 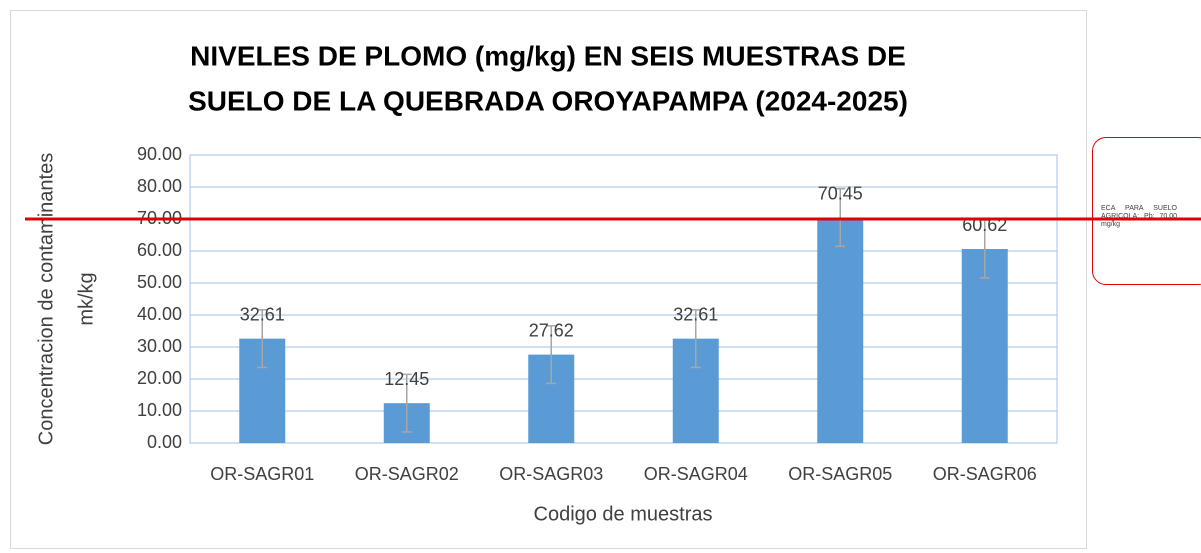 What do you see at coordinates (159, 154) in the screenshot?
I see `y-tick-label: 90.00` at bounding box center [159, 154].